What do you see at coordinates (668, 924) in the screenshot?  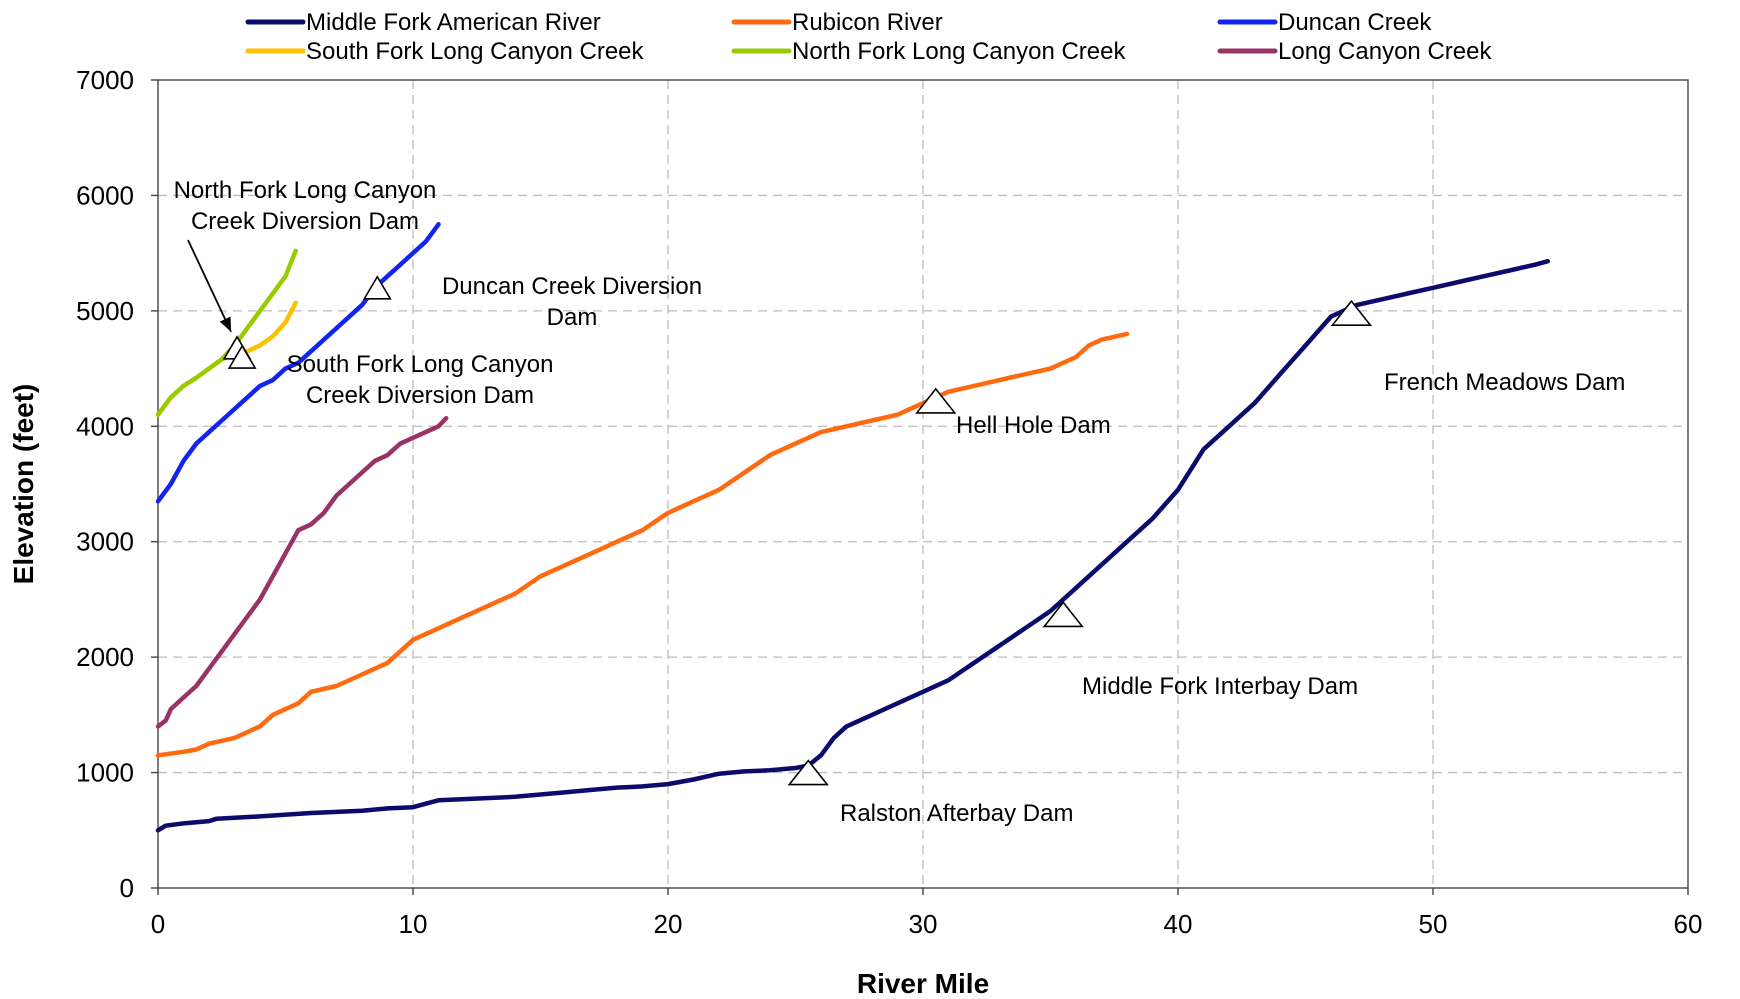 I see `x-tick-label: 20` at bounding box center [668, 924].